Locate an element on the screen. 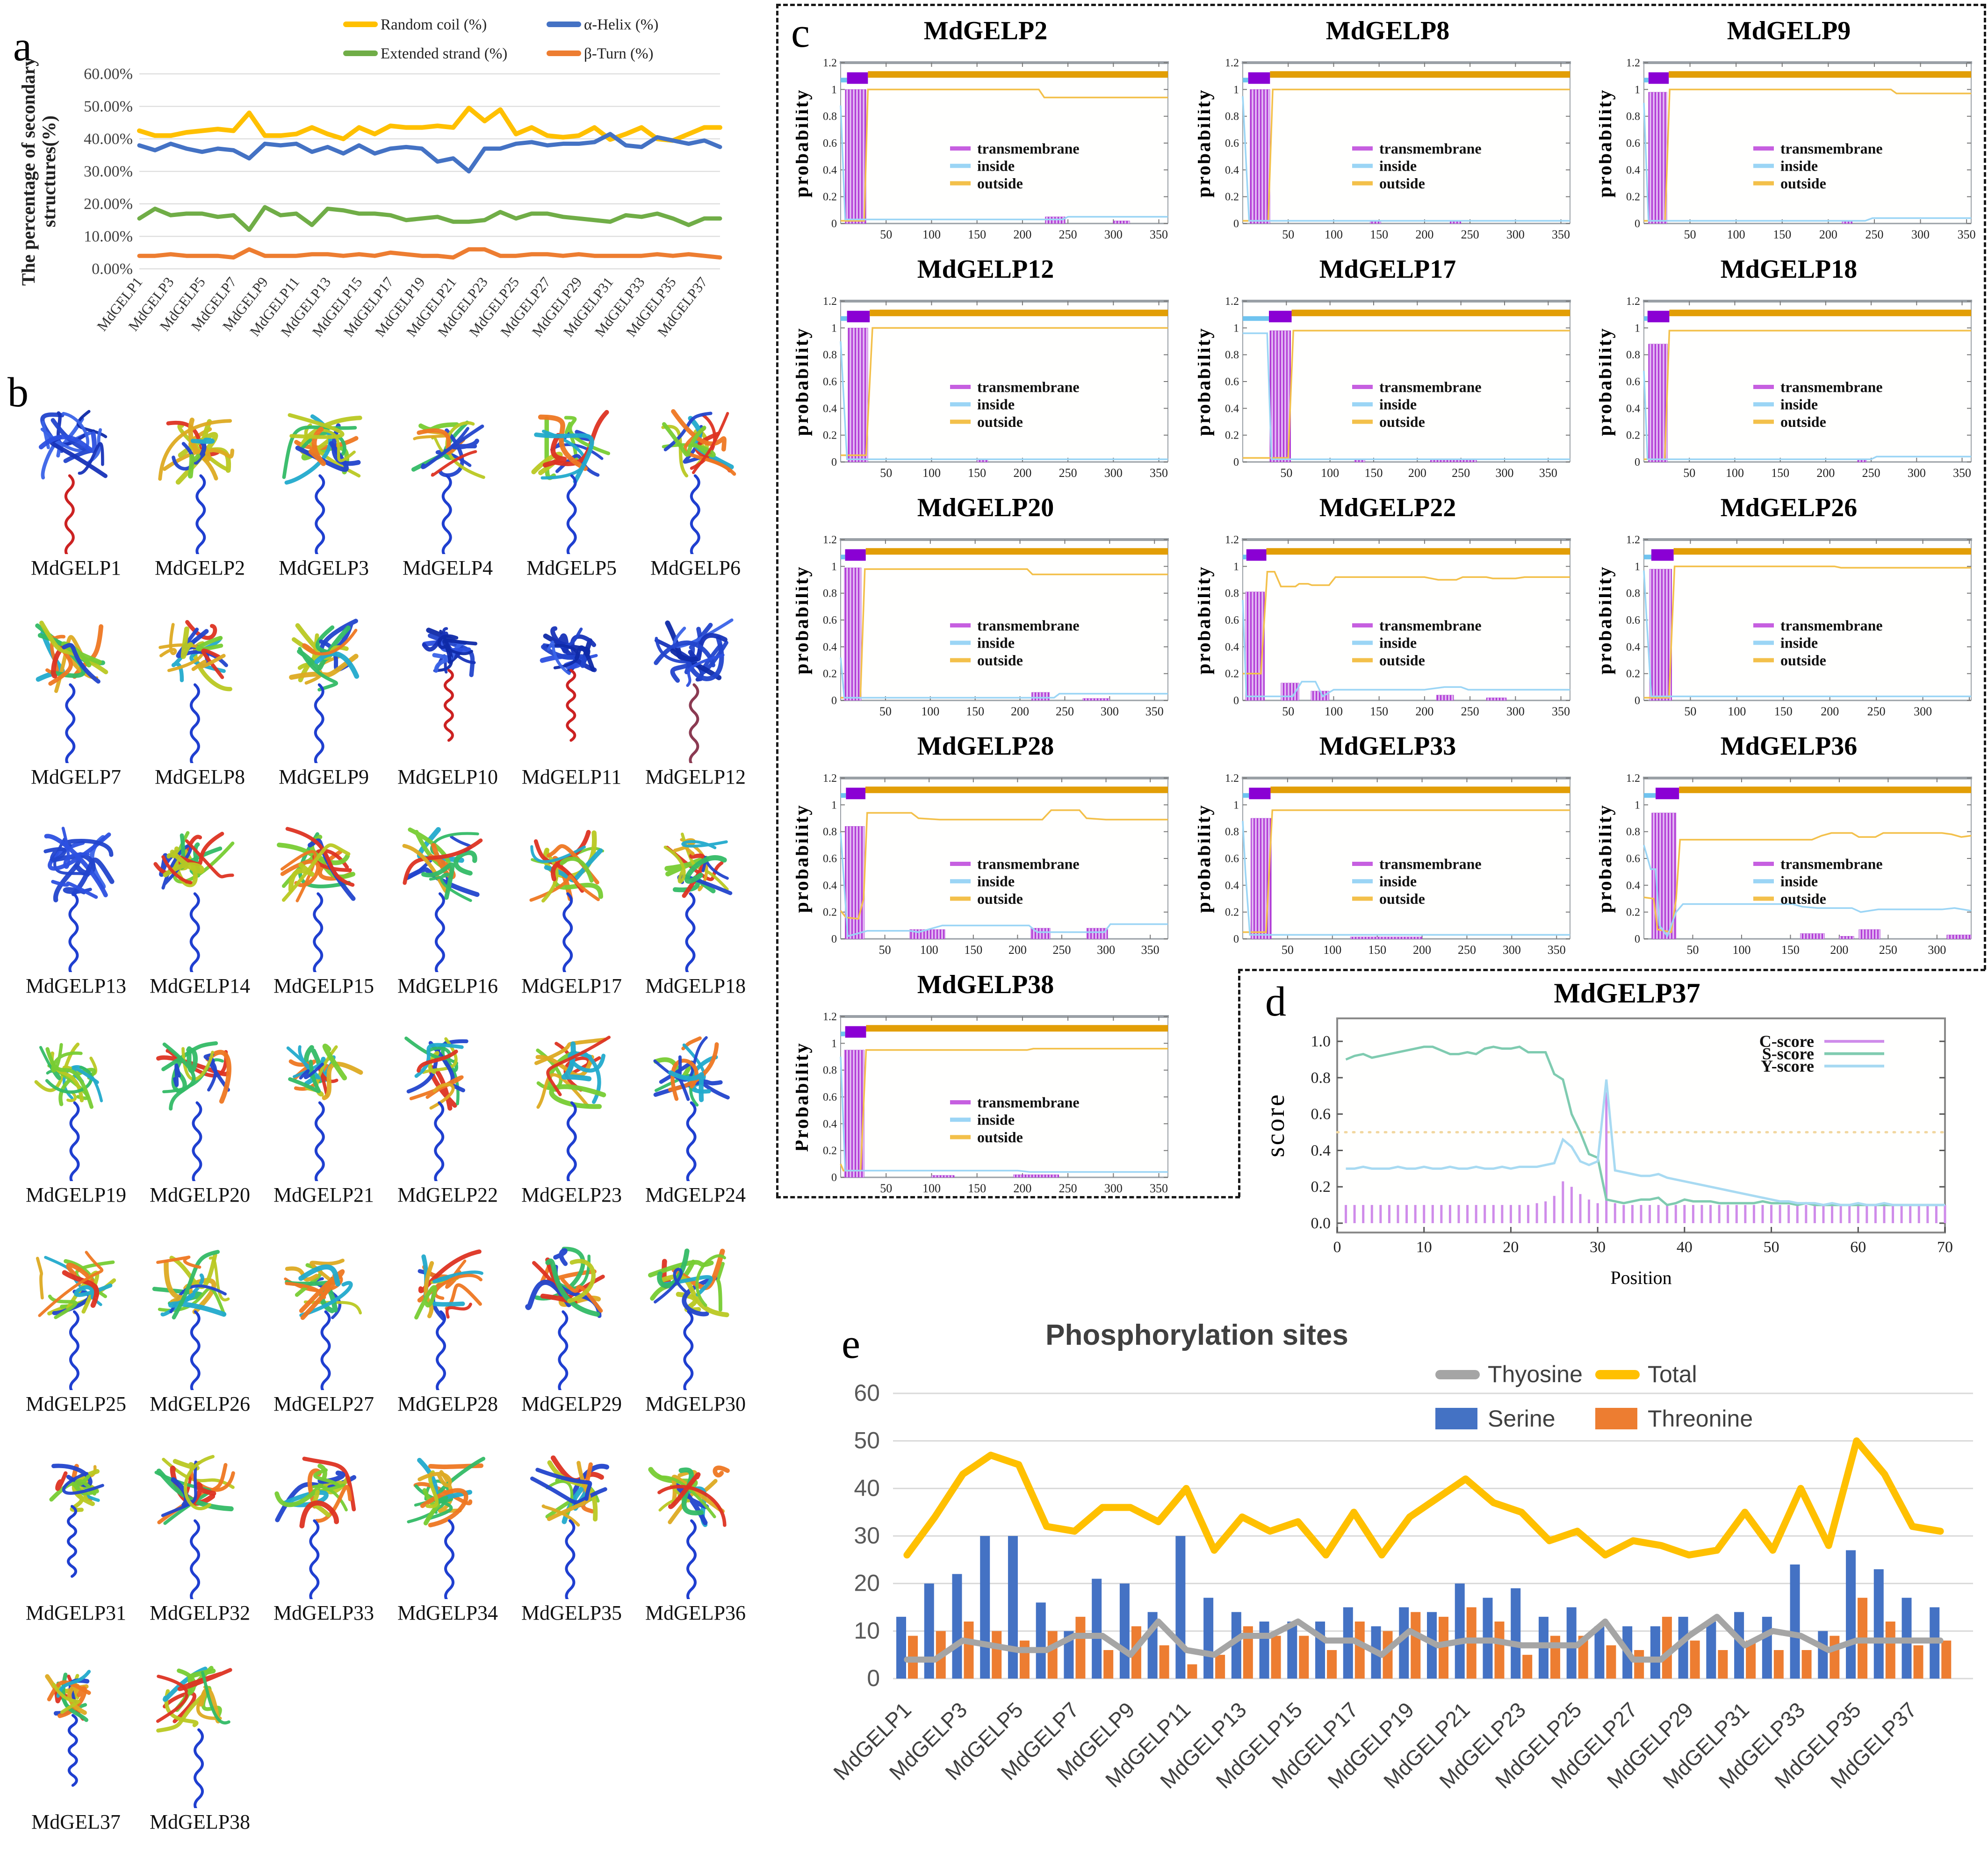  tm-plot-title: MdGELP20 is located at coordinates (986, 508).